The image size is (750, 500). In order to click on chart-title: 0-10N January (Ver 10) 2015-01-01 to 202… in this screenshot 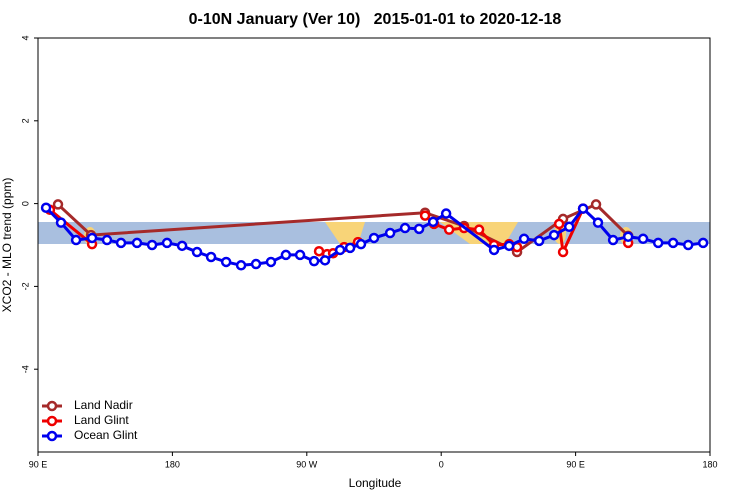, I will do `click(375, 19)`.